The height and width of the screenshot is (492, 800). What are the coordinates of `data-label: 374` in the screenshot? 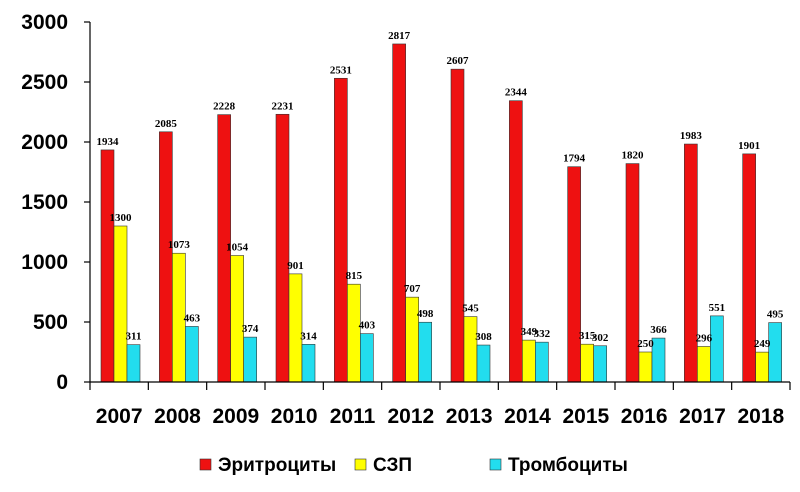 It's located at (250, 329).